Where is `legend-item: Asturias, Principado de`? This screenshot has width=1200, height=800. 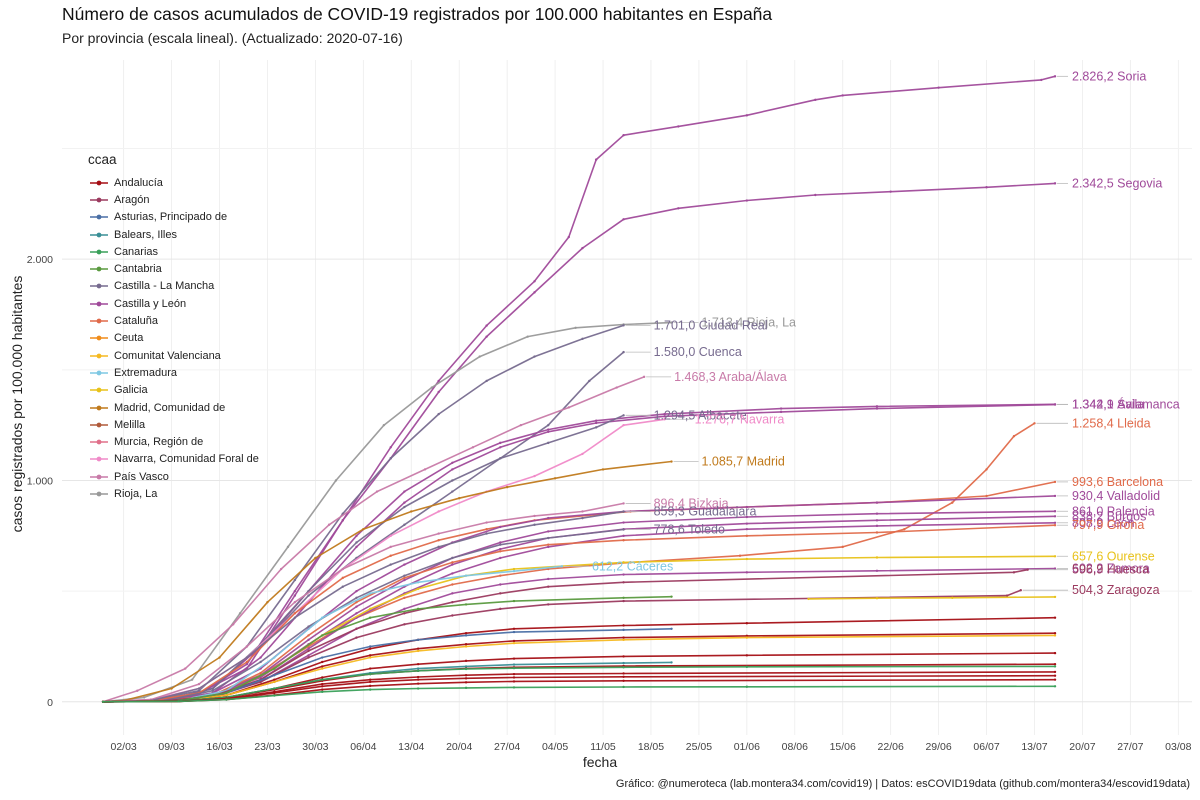 legend-item: Asturias, Principado de is located at coordinates (173, 217).